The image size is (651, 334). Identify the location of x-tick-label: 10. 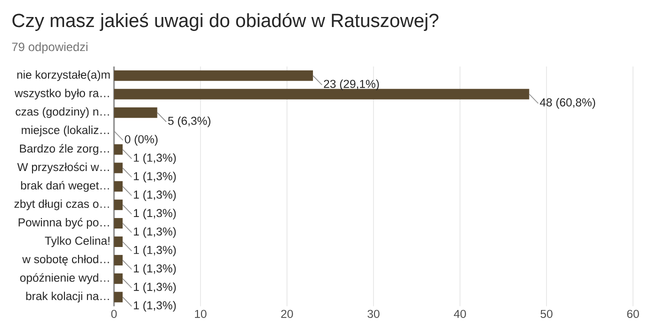
(200, 314).